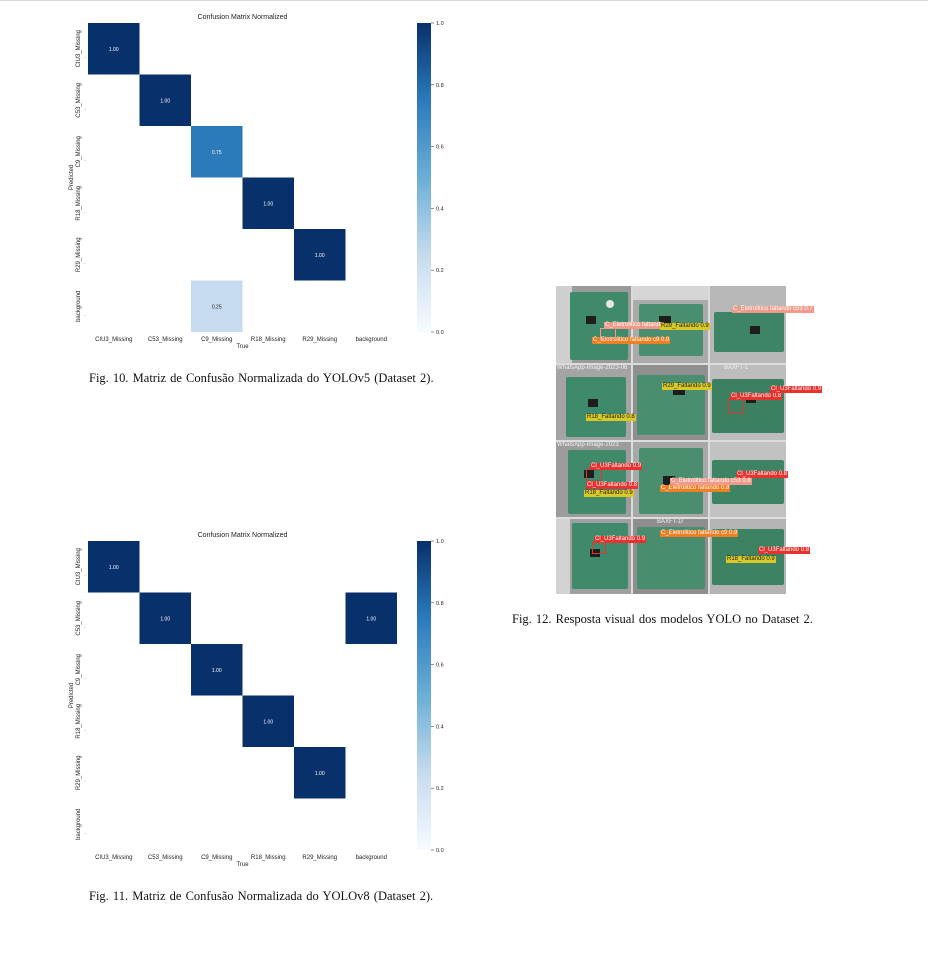 The width and height of the screenshot is (928, 955). What do you see at coordinates (736, 368) in the screenshot?
I see `tile-filename: BAXFT-1` at bounding box center [736, 368].